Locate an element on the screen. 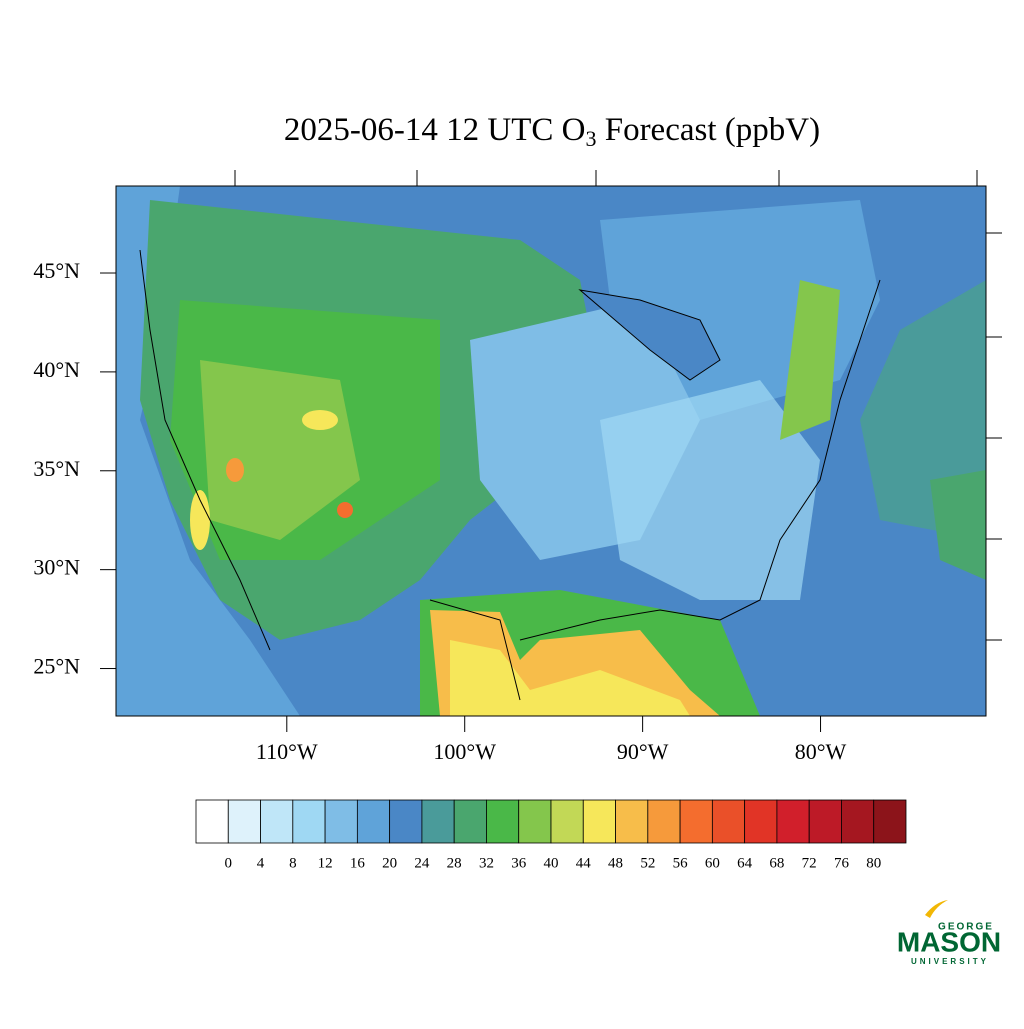 This screenshot has height=1029, width=1024. title-text: 2025-06-14 12 UTC O is located at coordinates (435, 130).